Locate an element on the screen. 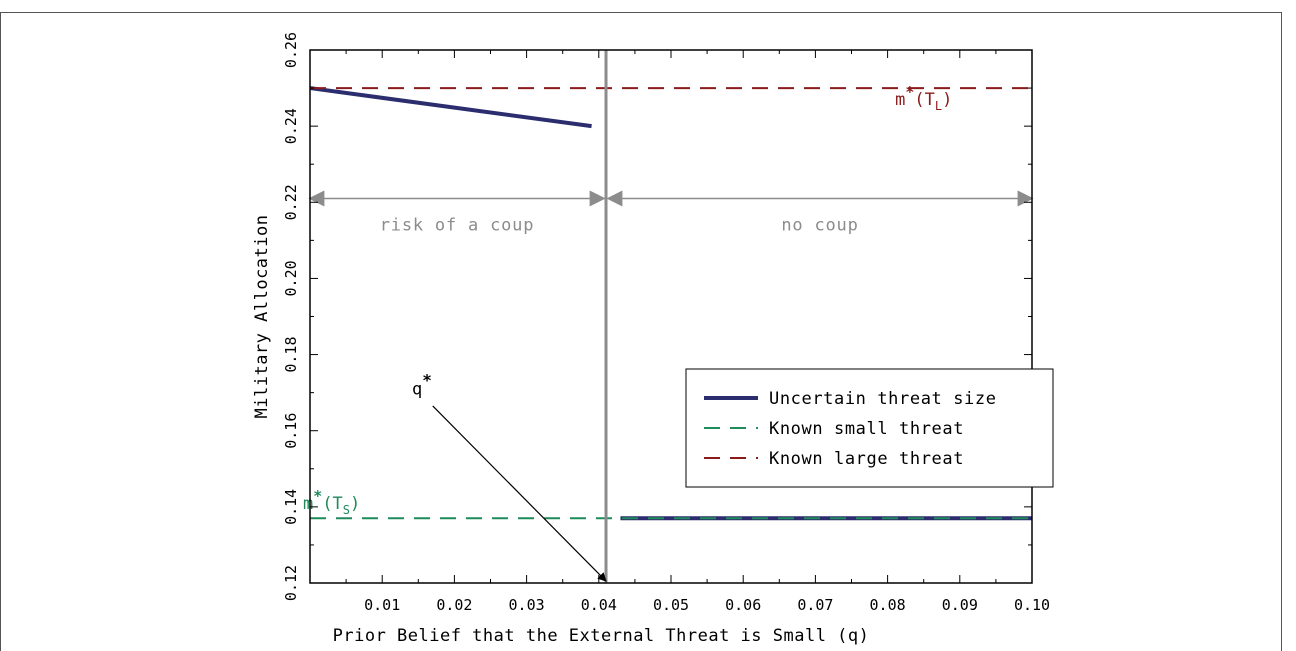 The image size is (1296, 651). y-tick-label-6: 0.24 is located at coordinates (291, 126).